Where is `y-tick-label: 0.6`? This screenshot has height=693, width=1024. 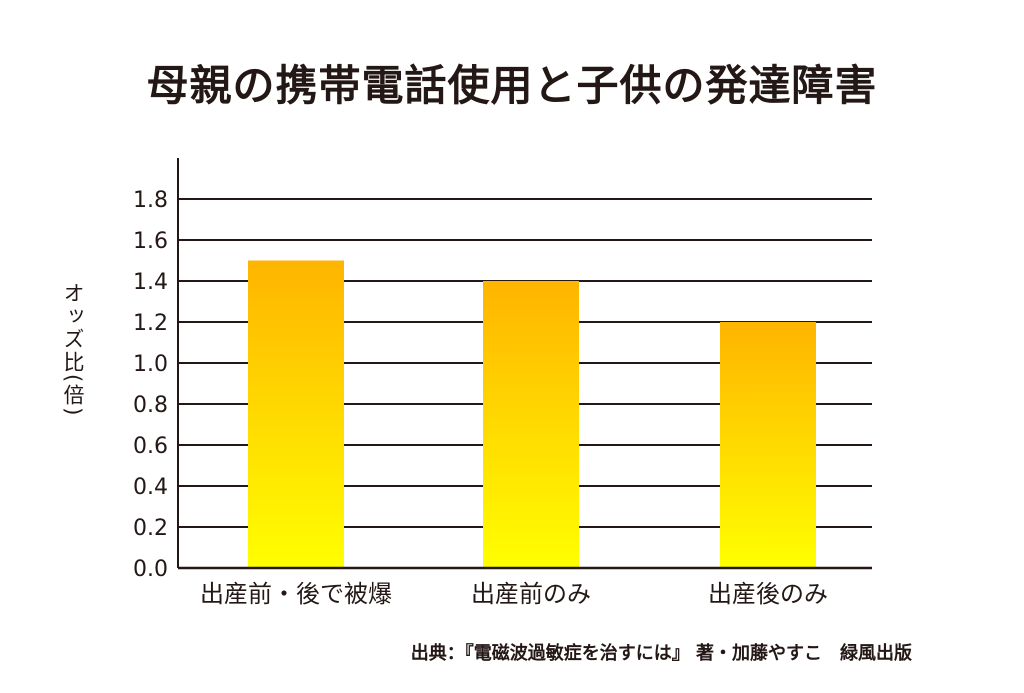
y-tick-label: 0.6 is located at coordinates (150, 446).